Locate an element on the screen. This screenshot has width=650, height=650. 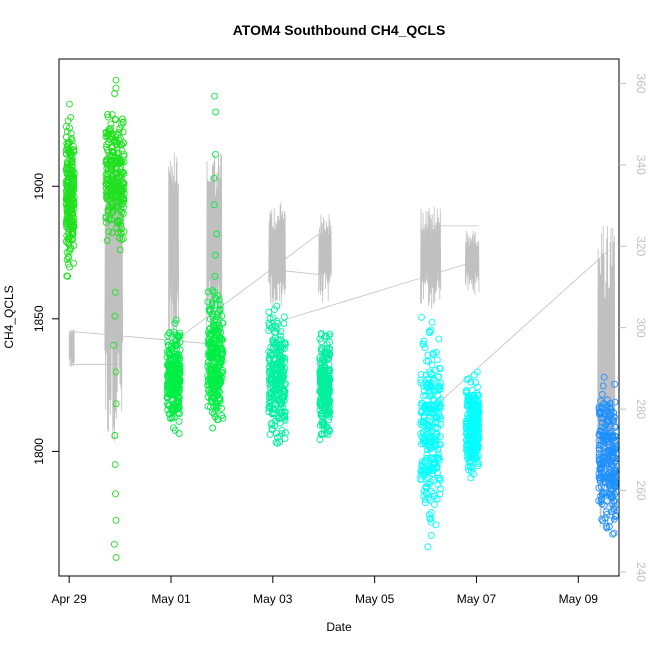
altitude-flight is located at coordinates (431, 258).